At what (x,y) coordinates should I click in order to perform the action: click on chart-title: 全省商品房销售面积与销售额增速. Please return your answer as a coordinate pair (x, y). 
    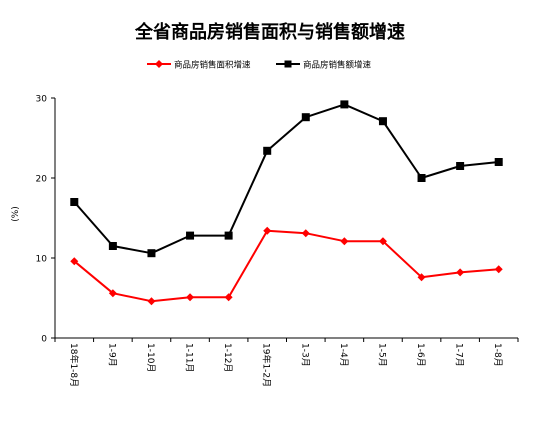
    Looking at the image, I should click on (269, 32).